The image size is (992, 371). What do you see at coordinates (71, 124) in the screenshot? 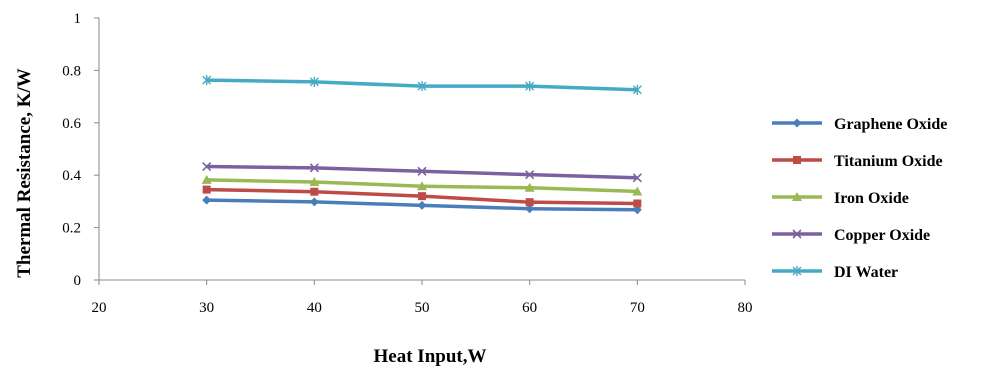
I see `y-tick-label: 0.6` at bounding box center [71, 124].